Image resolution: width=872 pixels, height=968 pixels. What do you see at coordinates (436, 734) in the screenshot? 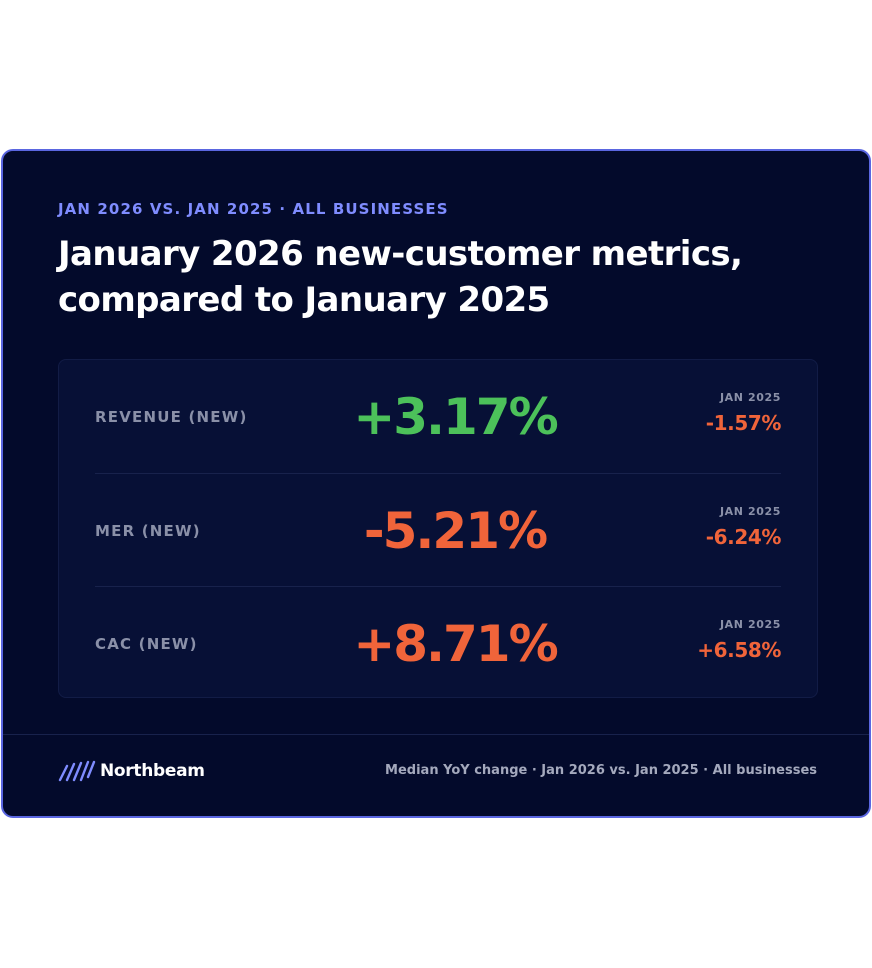
I see `footer-divider` at bounding box center [436, 734].